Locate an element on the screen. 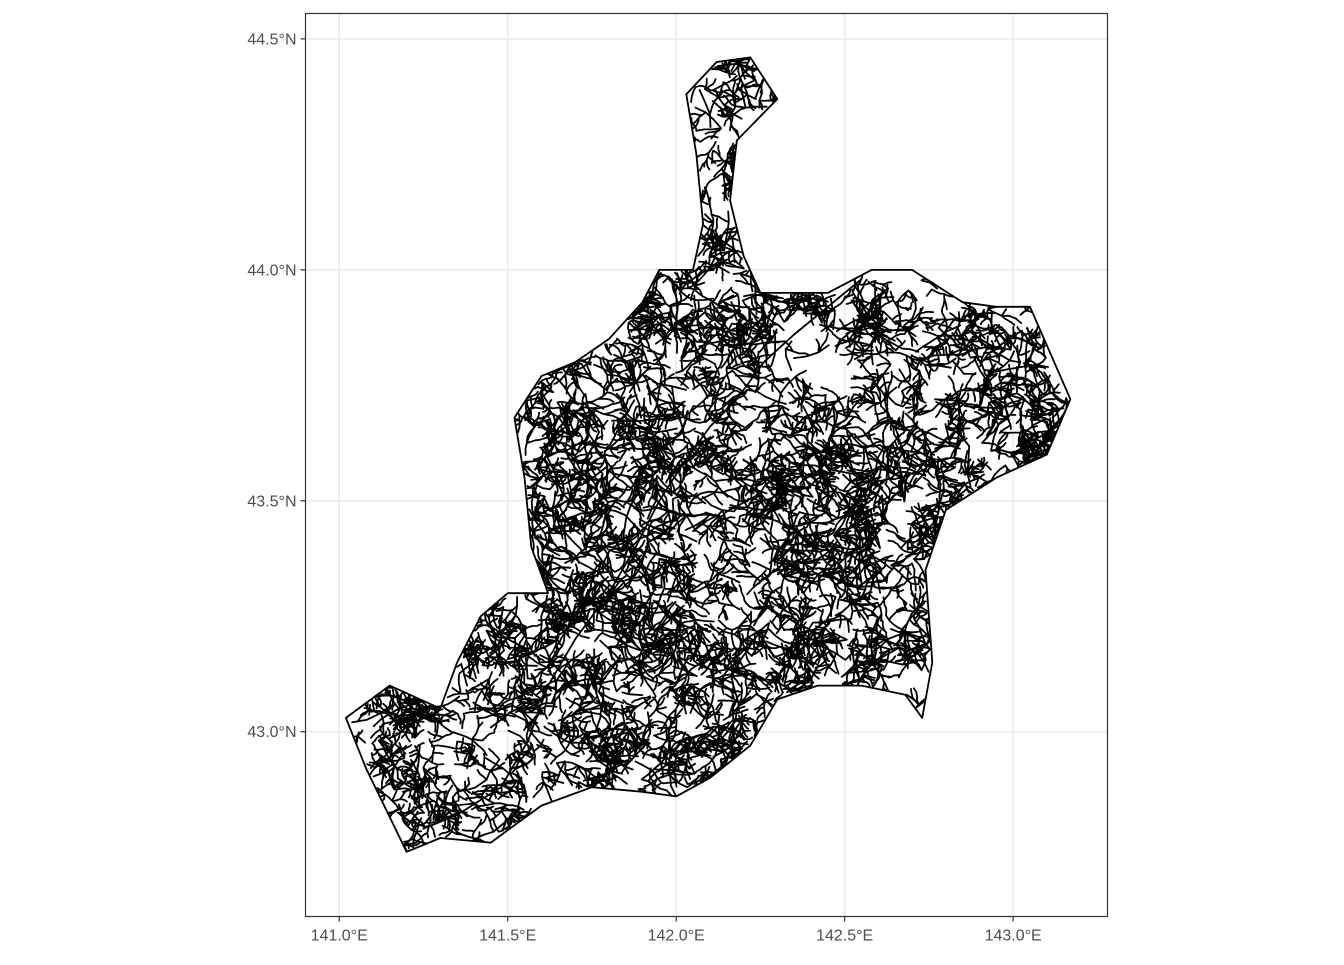 This screenshot has width=1344, height=965. x-tick-label: 143.0°E is located at coordinates (1013, 936).